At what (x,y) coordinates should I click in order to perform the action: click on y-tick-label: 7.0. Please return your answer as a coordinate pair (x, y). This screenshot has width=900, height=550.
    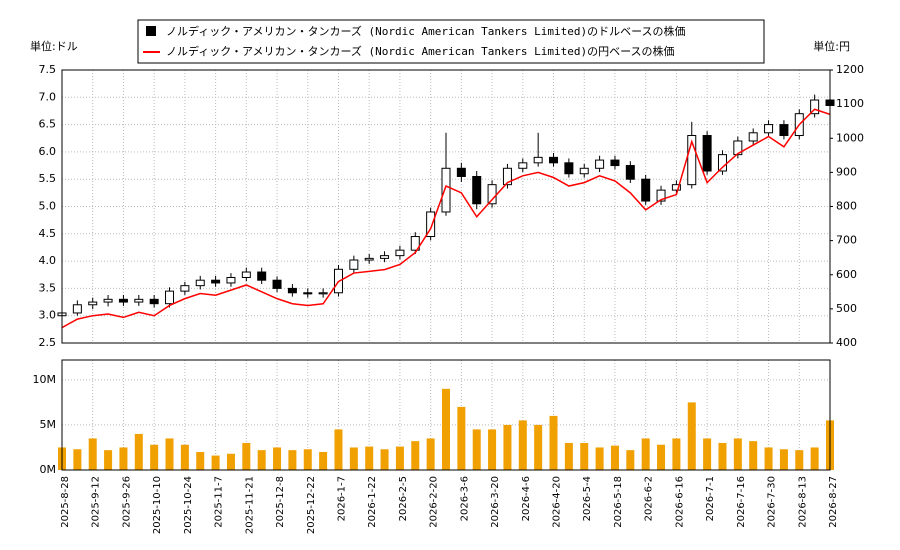
    Looking at the image, I should click on (48, 96).